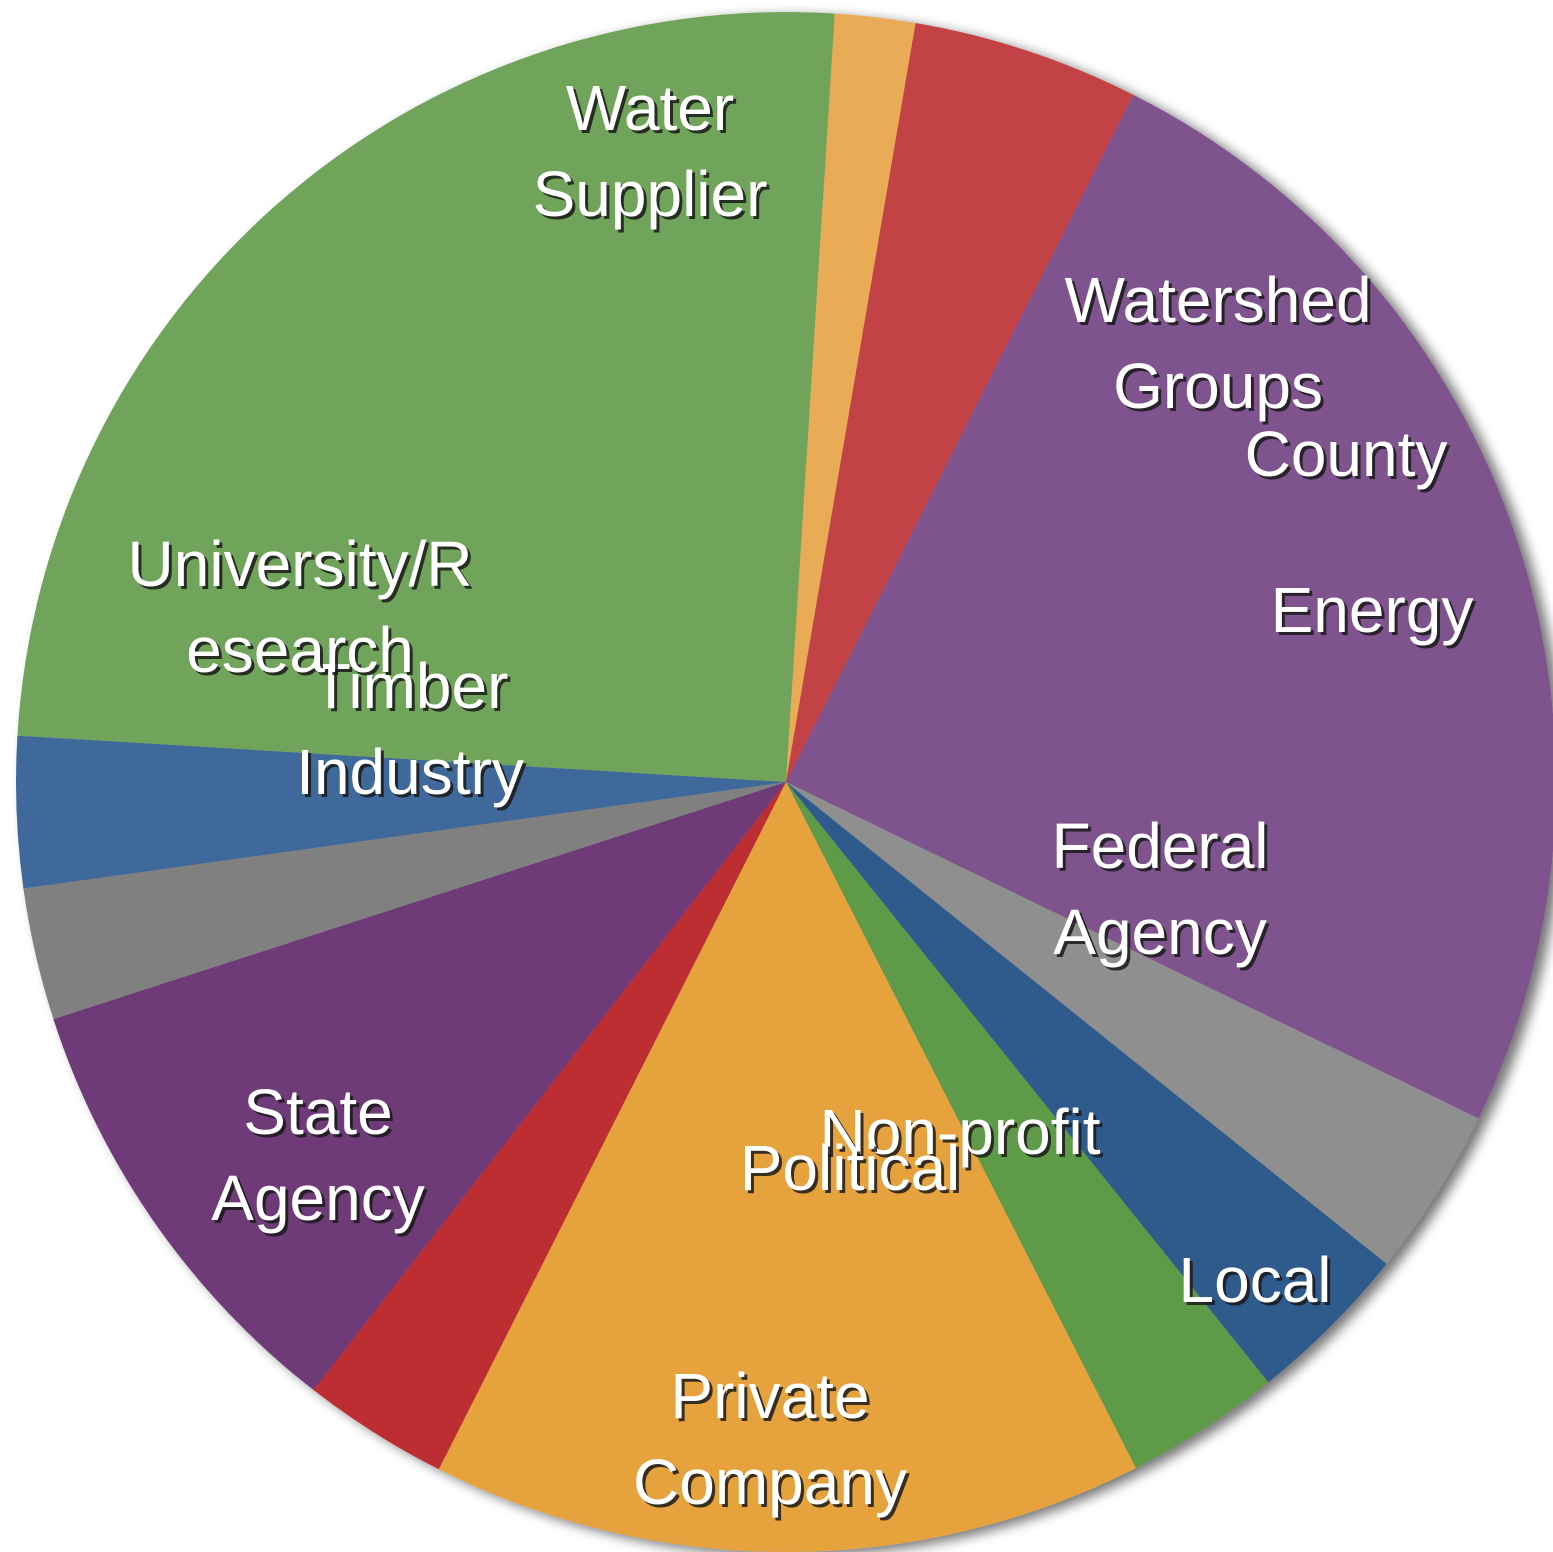 The height and width of the screenshot is (1552, 1553). Describe the element at coordinates (1160, 846) in the screenshot. I see `pie-label-text: Federal` at that location.